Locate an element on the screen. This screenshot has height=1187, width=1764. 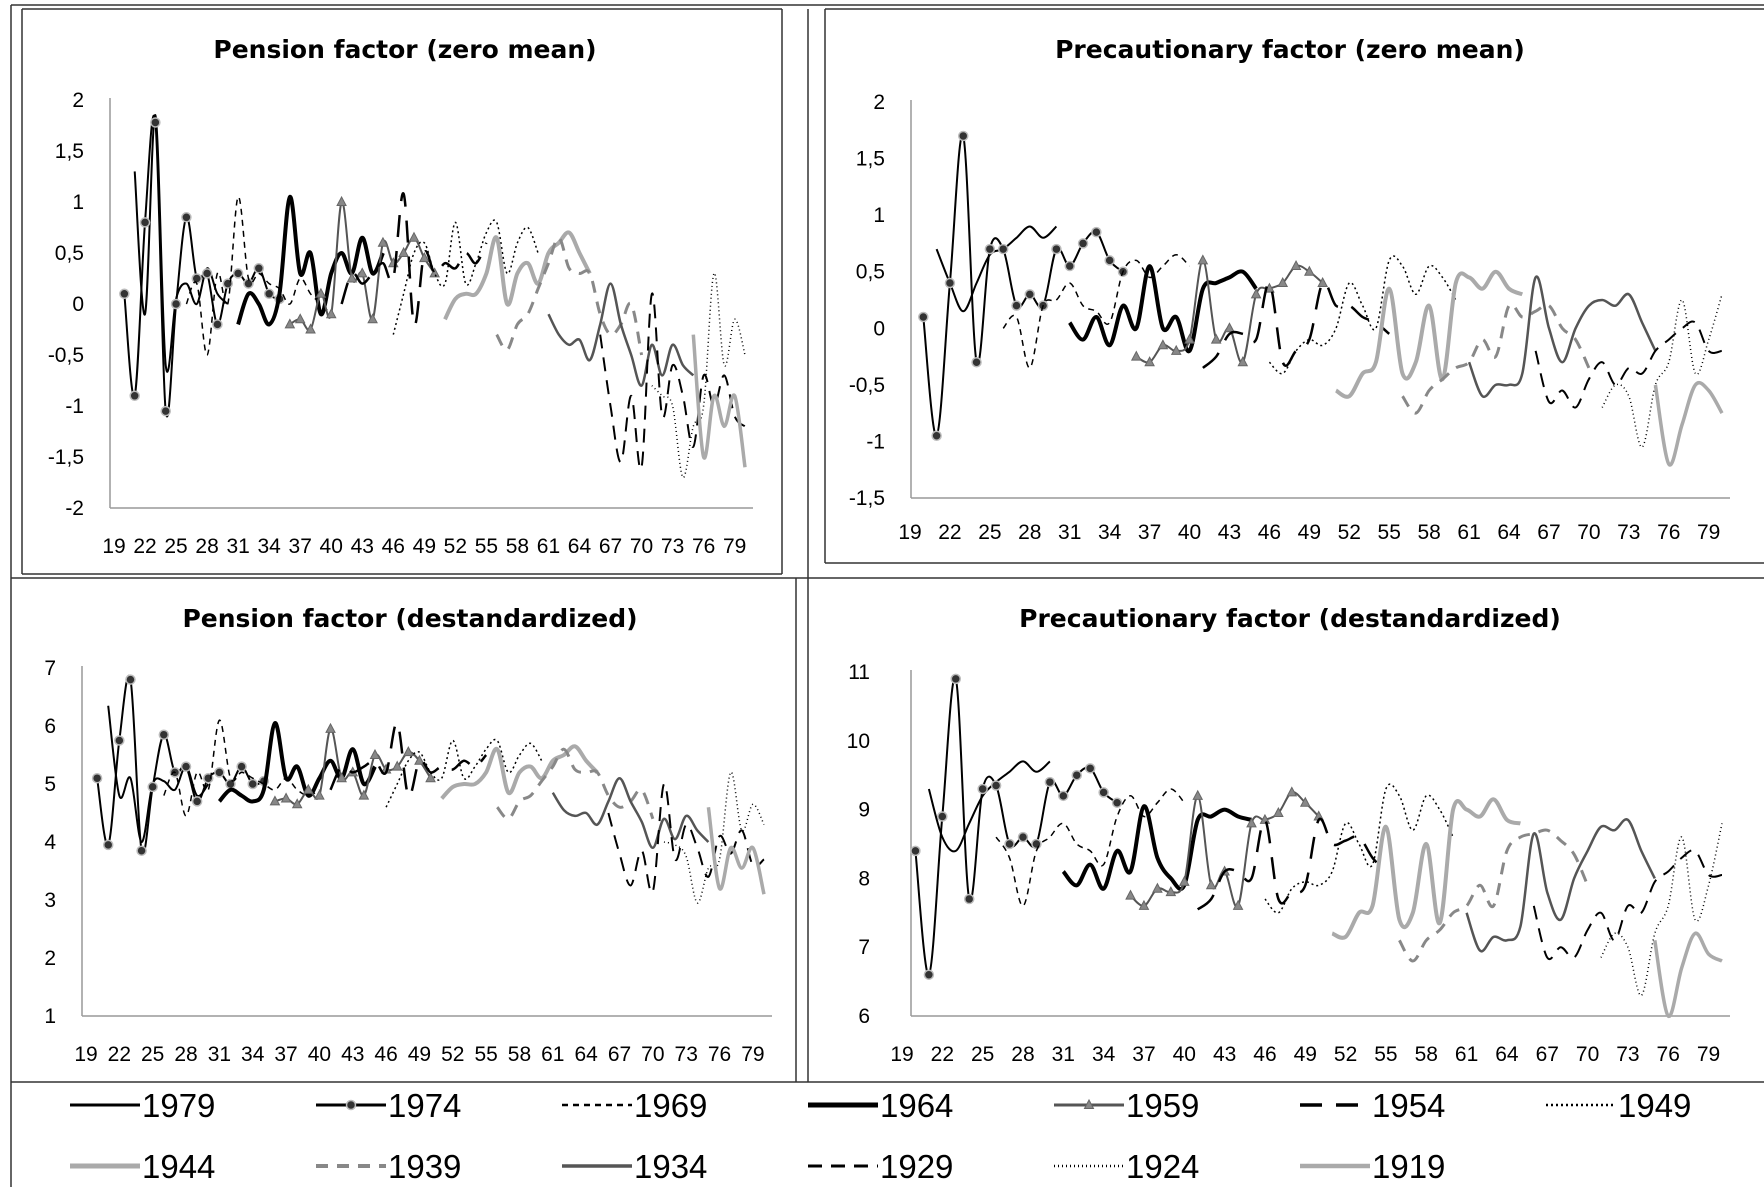
x-tick-label: 22 is located at coordinates (949, 532).